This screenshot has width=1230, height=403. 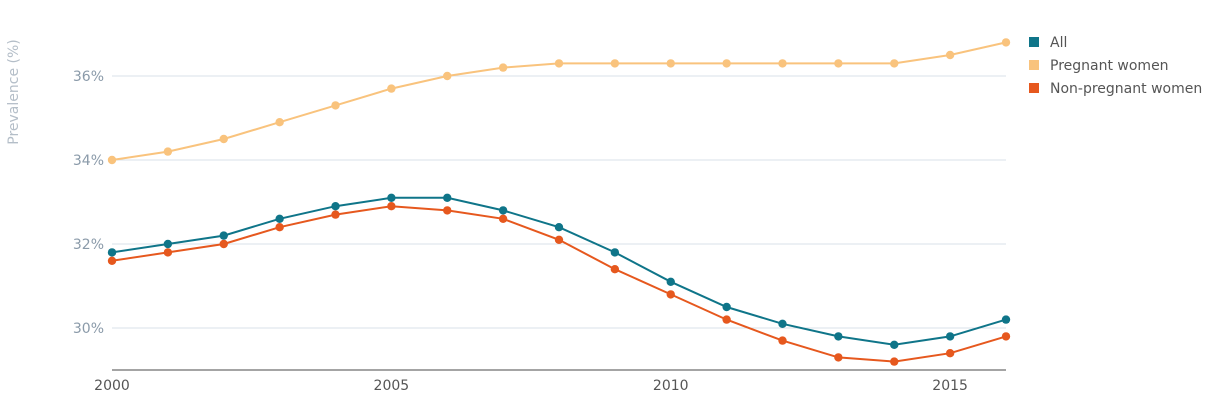 I want to click on y-axis-ticks: 30% 32% 34% 36%, so click(x=88, y=203).